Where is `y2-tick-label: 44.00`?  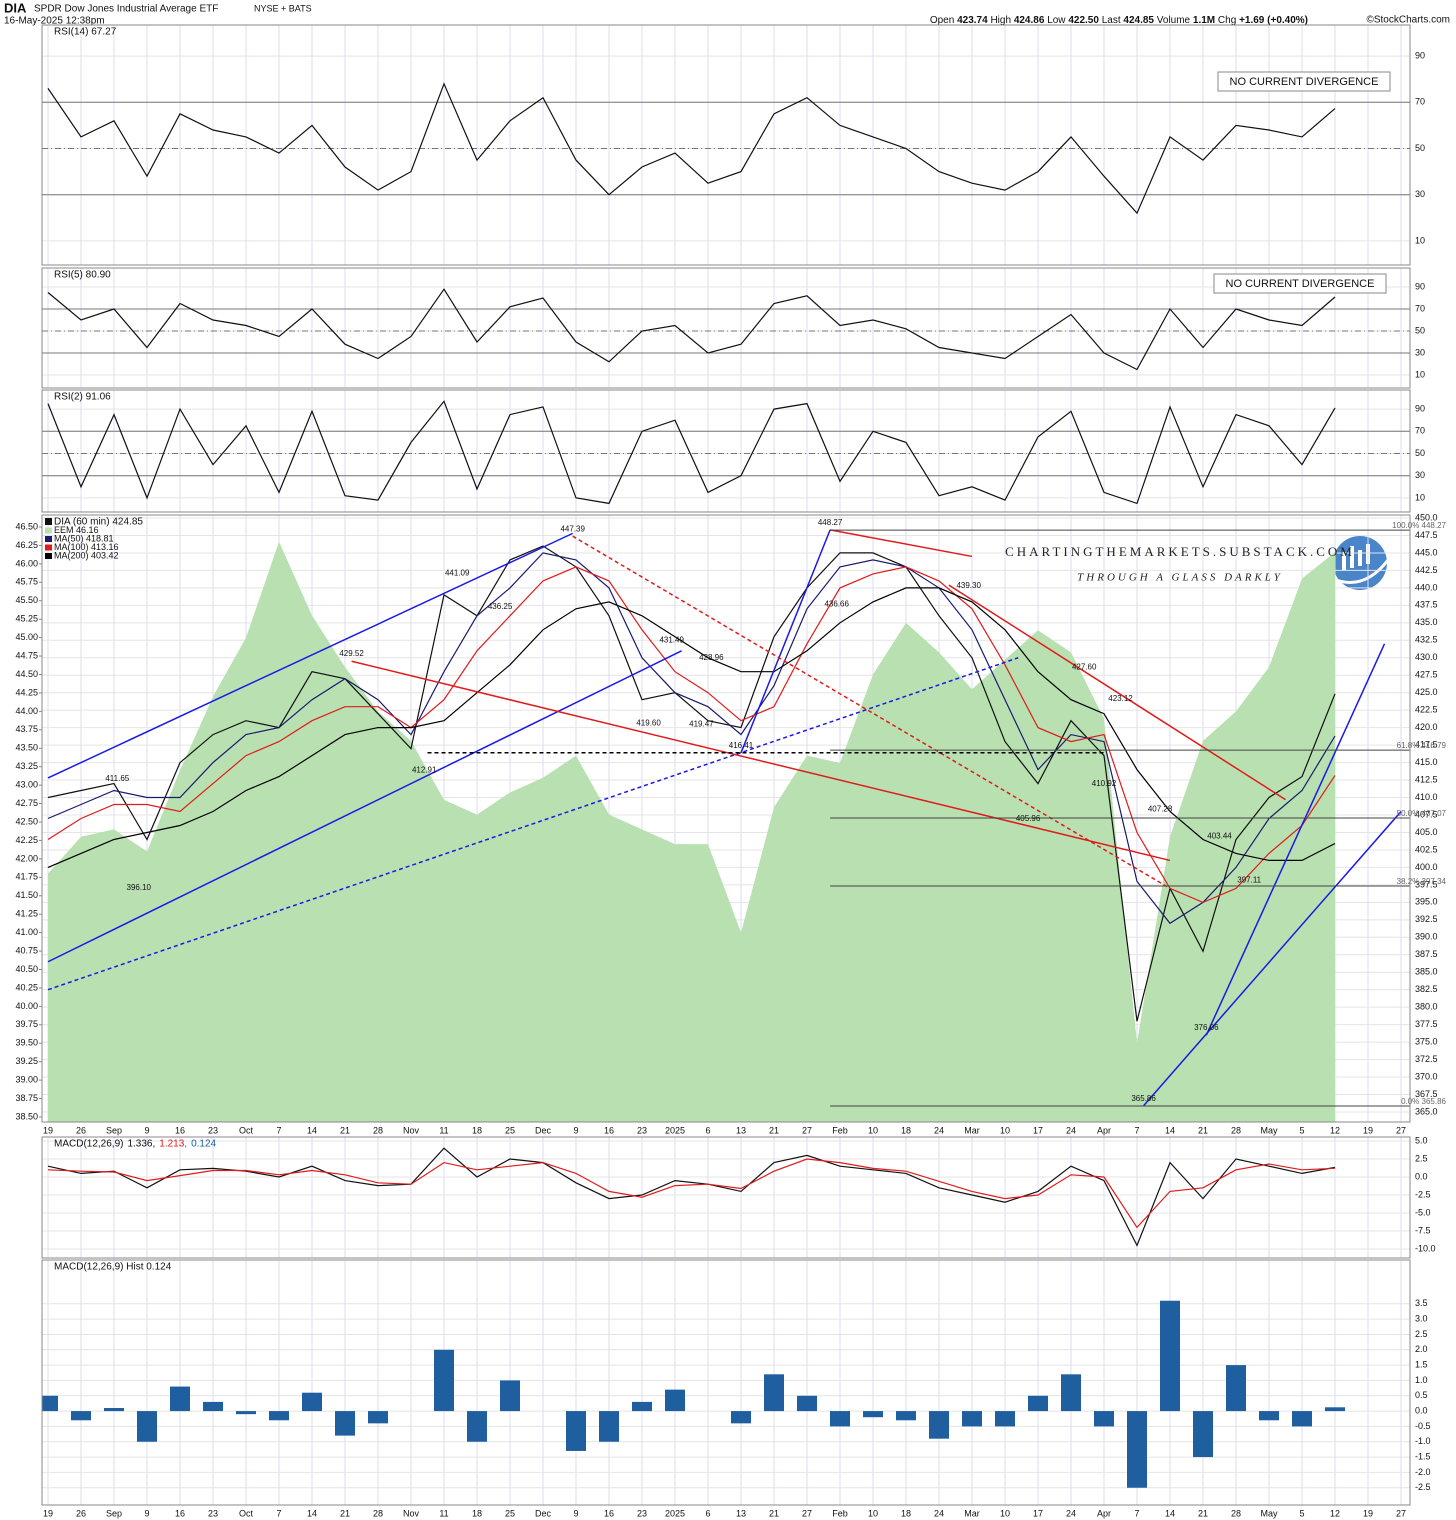 y2-tick-label: 44.00 is located at coordinates (26, 711).